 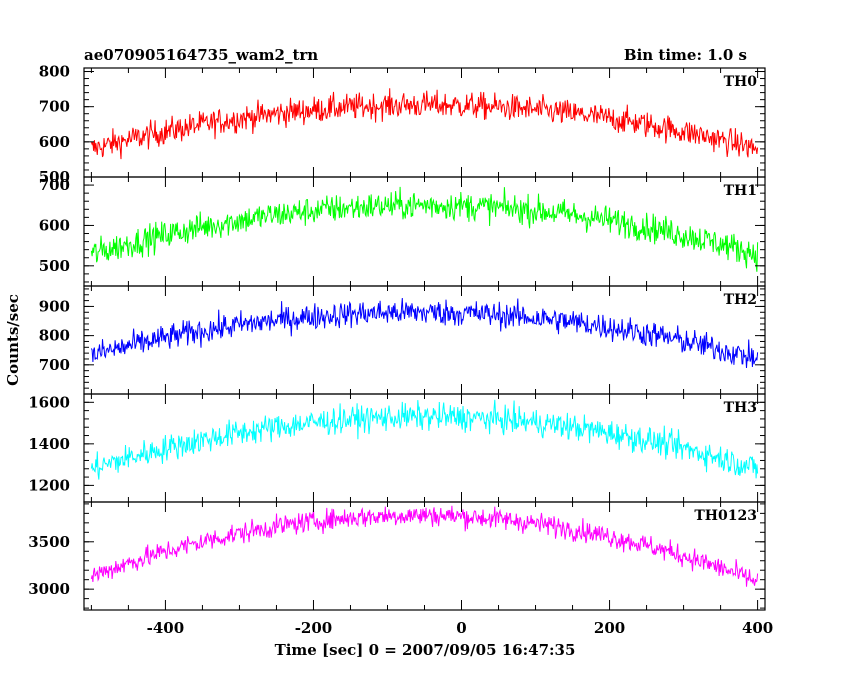 What do you see at coordinates (13, 340) in the screenshot?
I see `y-axis-title: Counts/sec` at bounding box center [13, 340].